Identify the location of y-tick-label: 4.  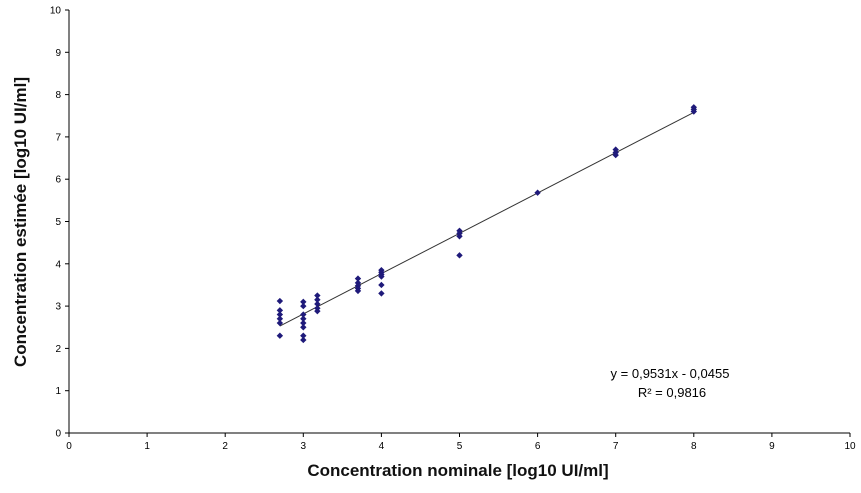
(58, 264).